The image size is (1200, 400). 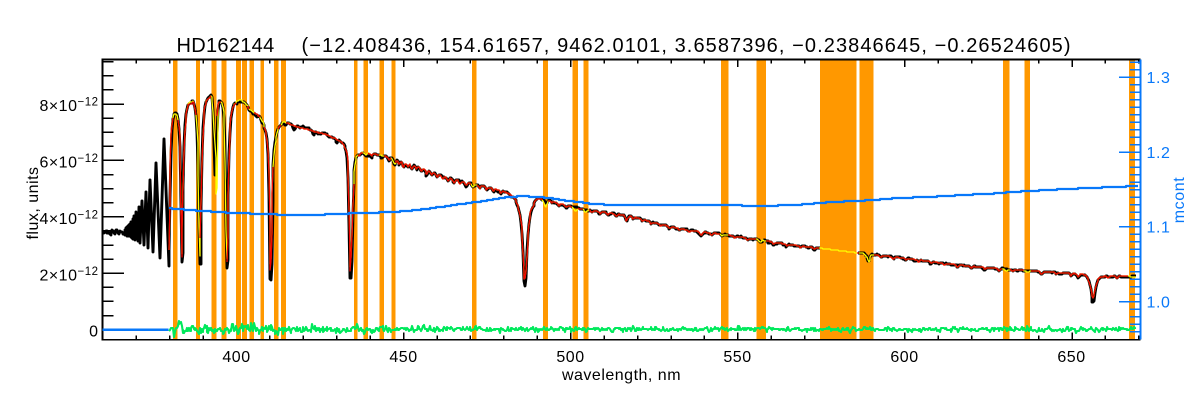 I want to click on svg-text: wavelength, nm, so click(x=621, y=375).